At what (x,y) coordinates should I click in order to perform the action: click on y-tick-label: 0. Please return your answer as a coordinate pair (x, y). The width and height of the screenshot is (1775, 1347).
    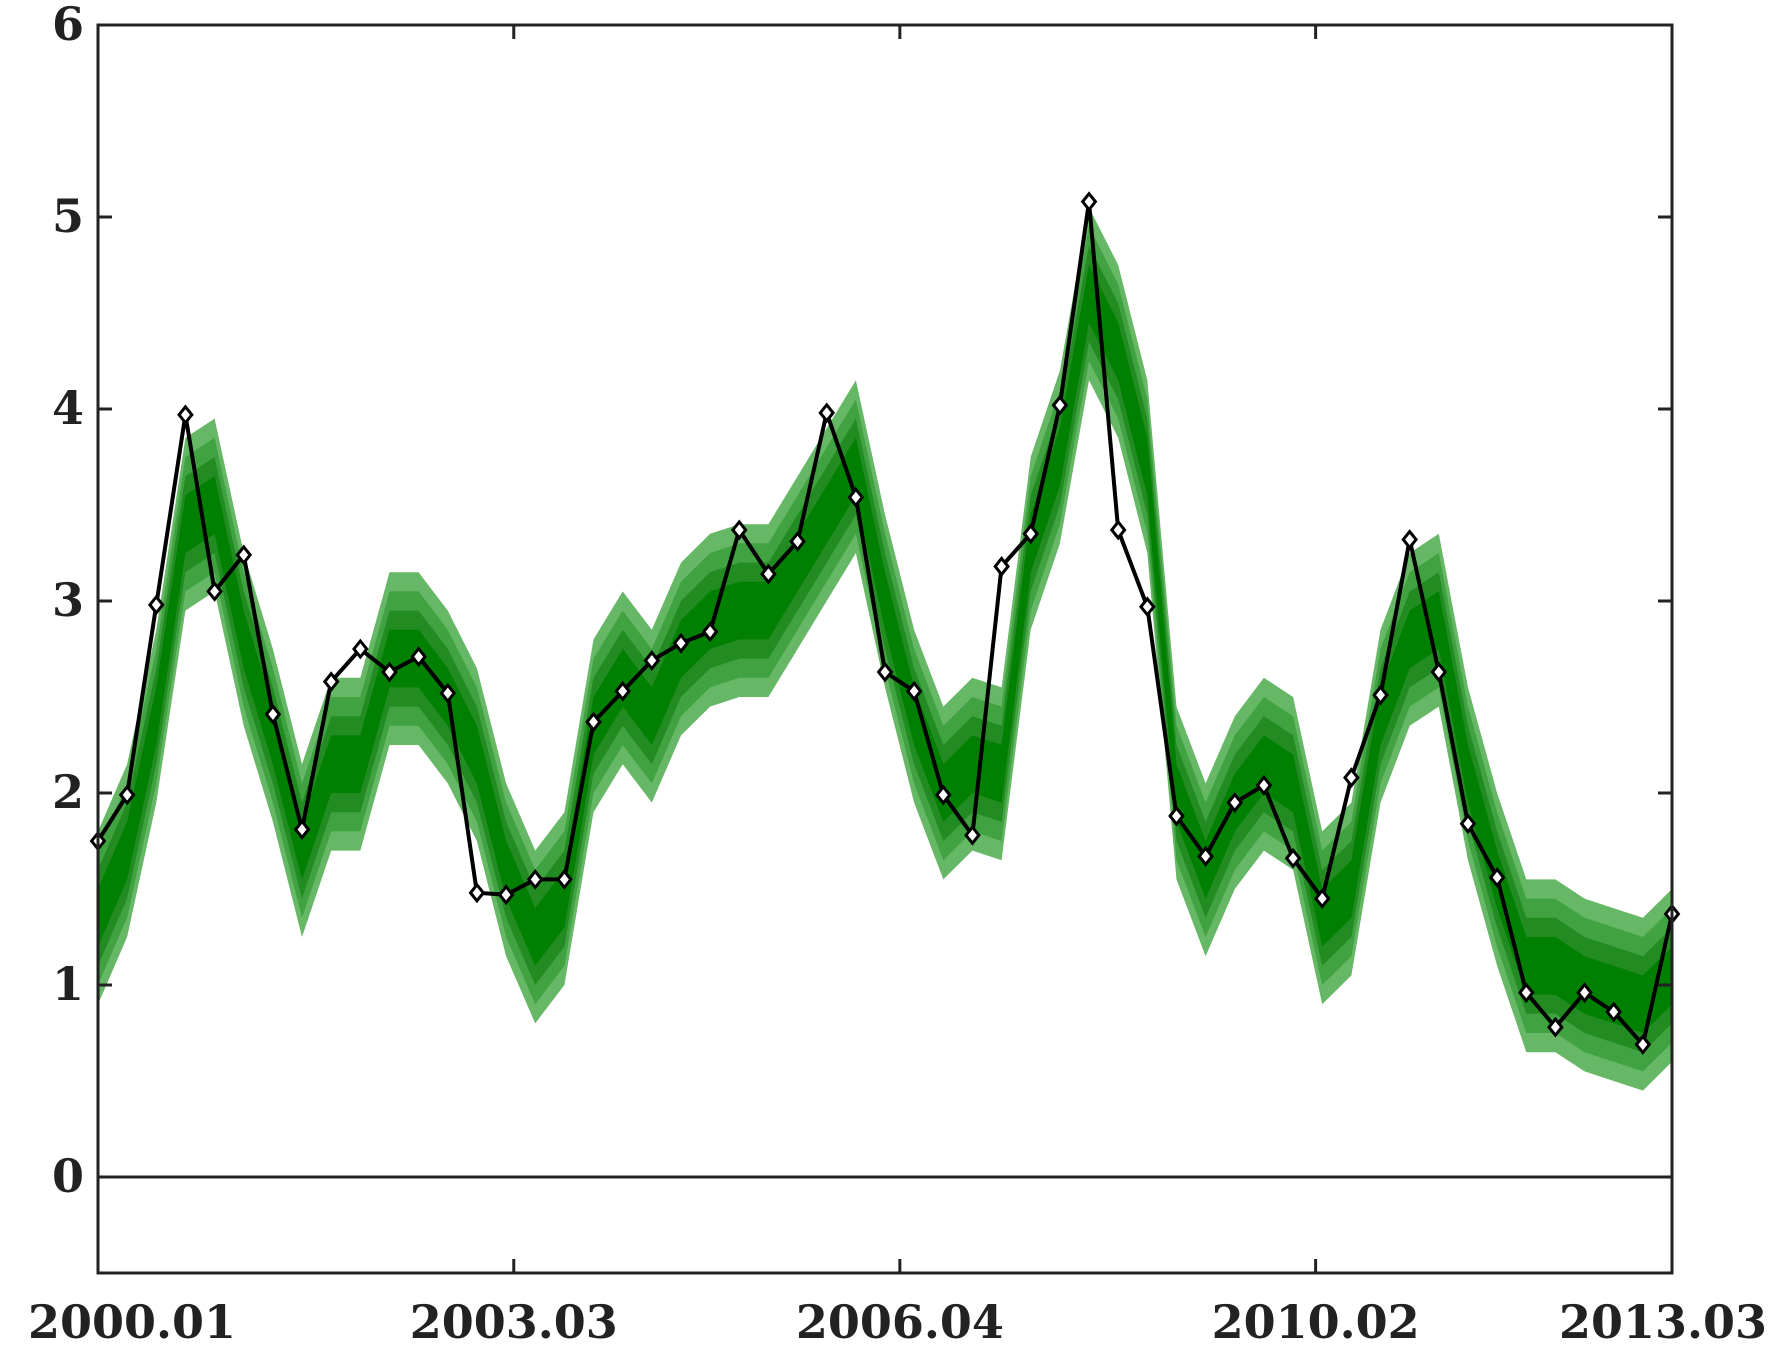
    Looking at the image, I should click on (68, 1176).